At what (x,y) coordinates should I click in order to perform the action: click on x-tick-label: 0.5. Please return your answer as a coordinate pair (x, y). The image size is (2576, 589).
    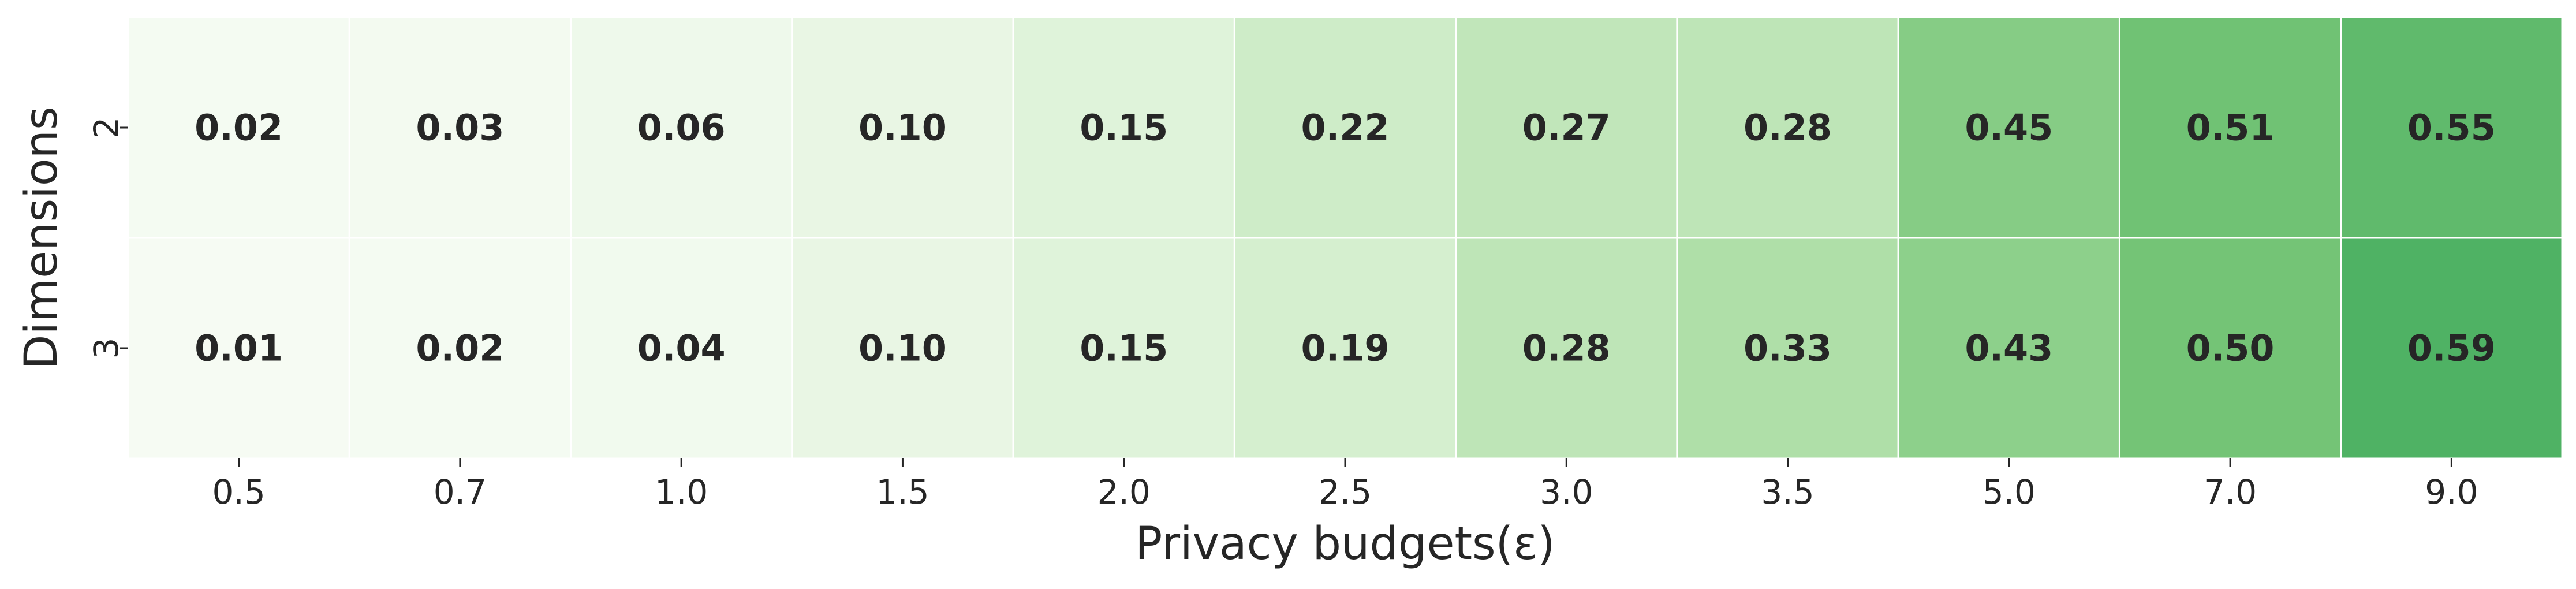
    Looking at the image, I should click on (239, 492).